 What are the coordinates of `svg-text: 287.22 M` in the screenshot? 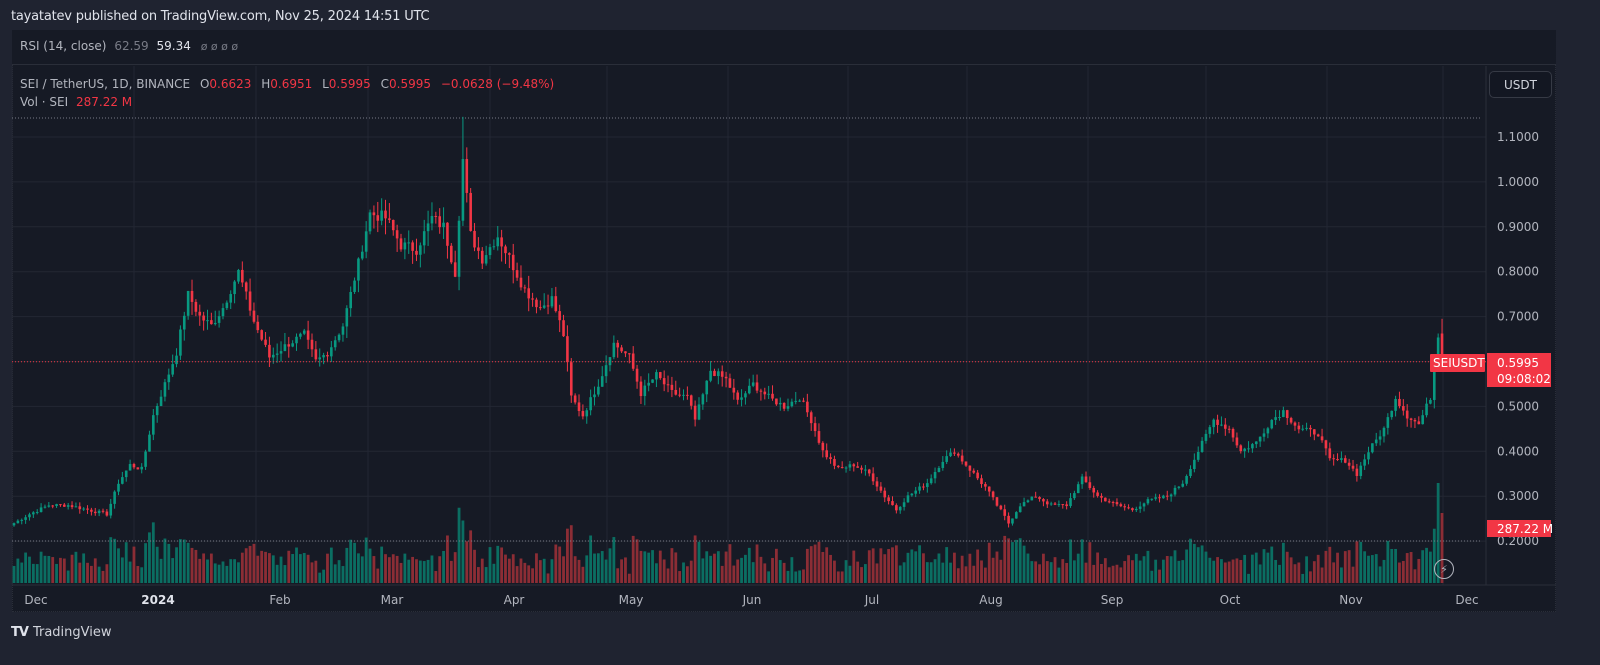 It's located at (1525, 529).